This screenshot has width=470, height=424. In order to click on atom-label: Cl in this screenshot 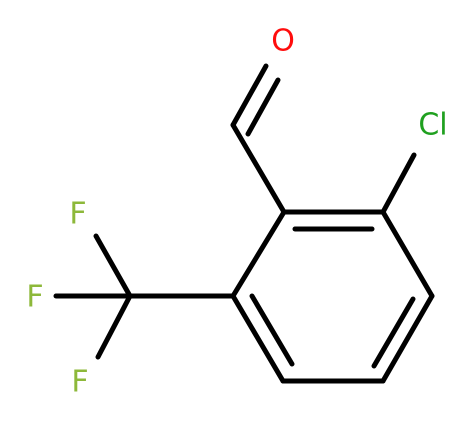, I will do `click(432, 125)`.